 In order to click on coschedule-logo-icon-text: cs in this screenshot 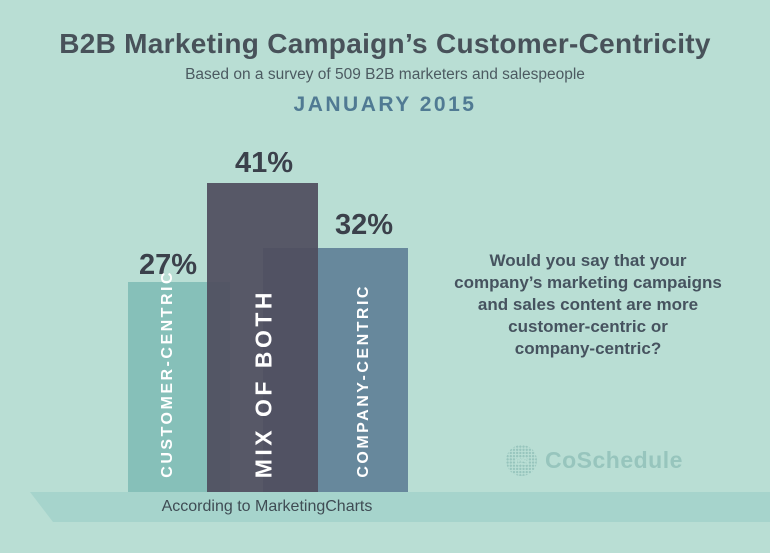, I will do `click(521, 460)`.